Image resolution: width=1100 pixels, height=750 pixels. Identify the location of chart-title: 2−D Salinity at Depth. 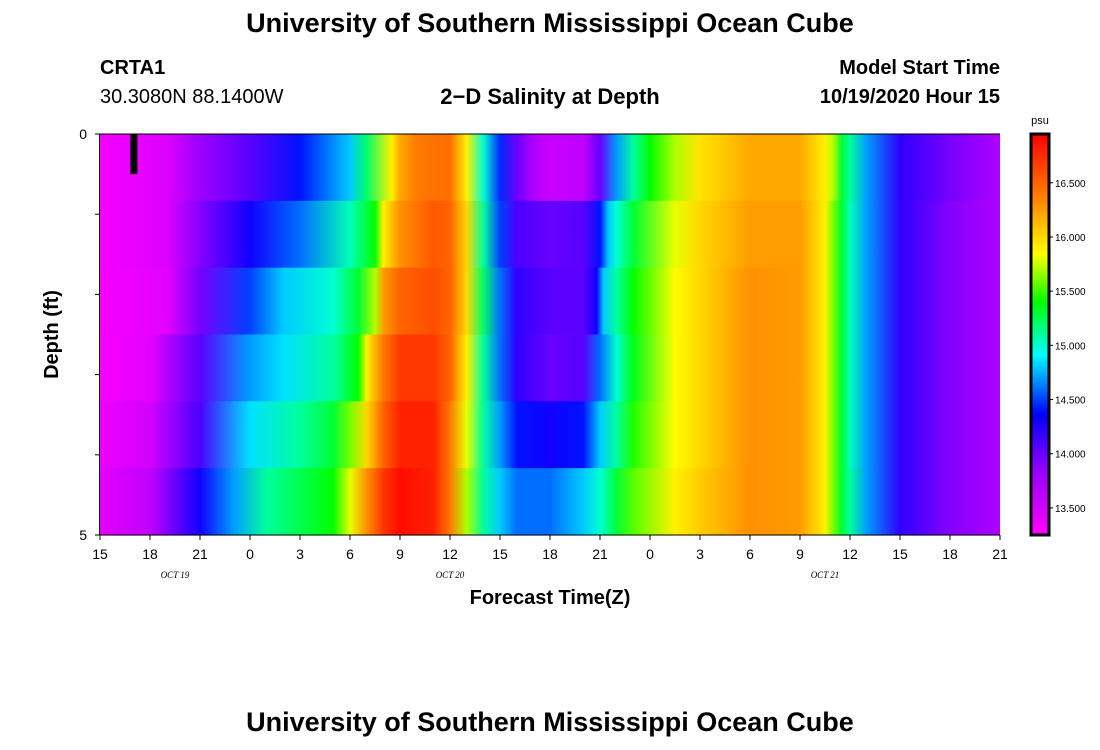
(550, 96).